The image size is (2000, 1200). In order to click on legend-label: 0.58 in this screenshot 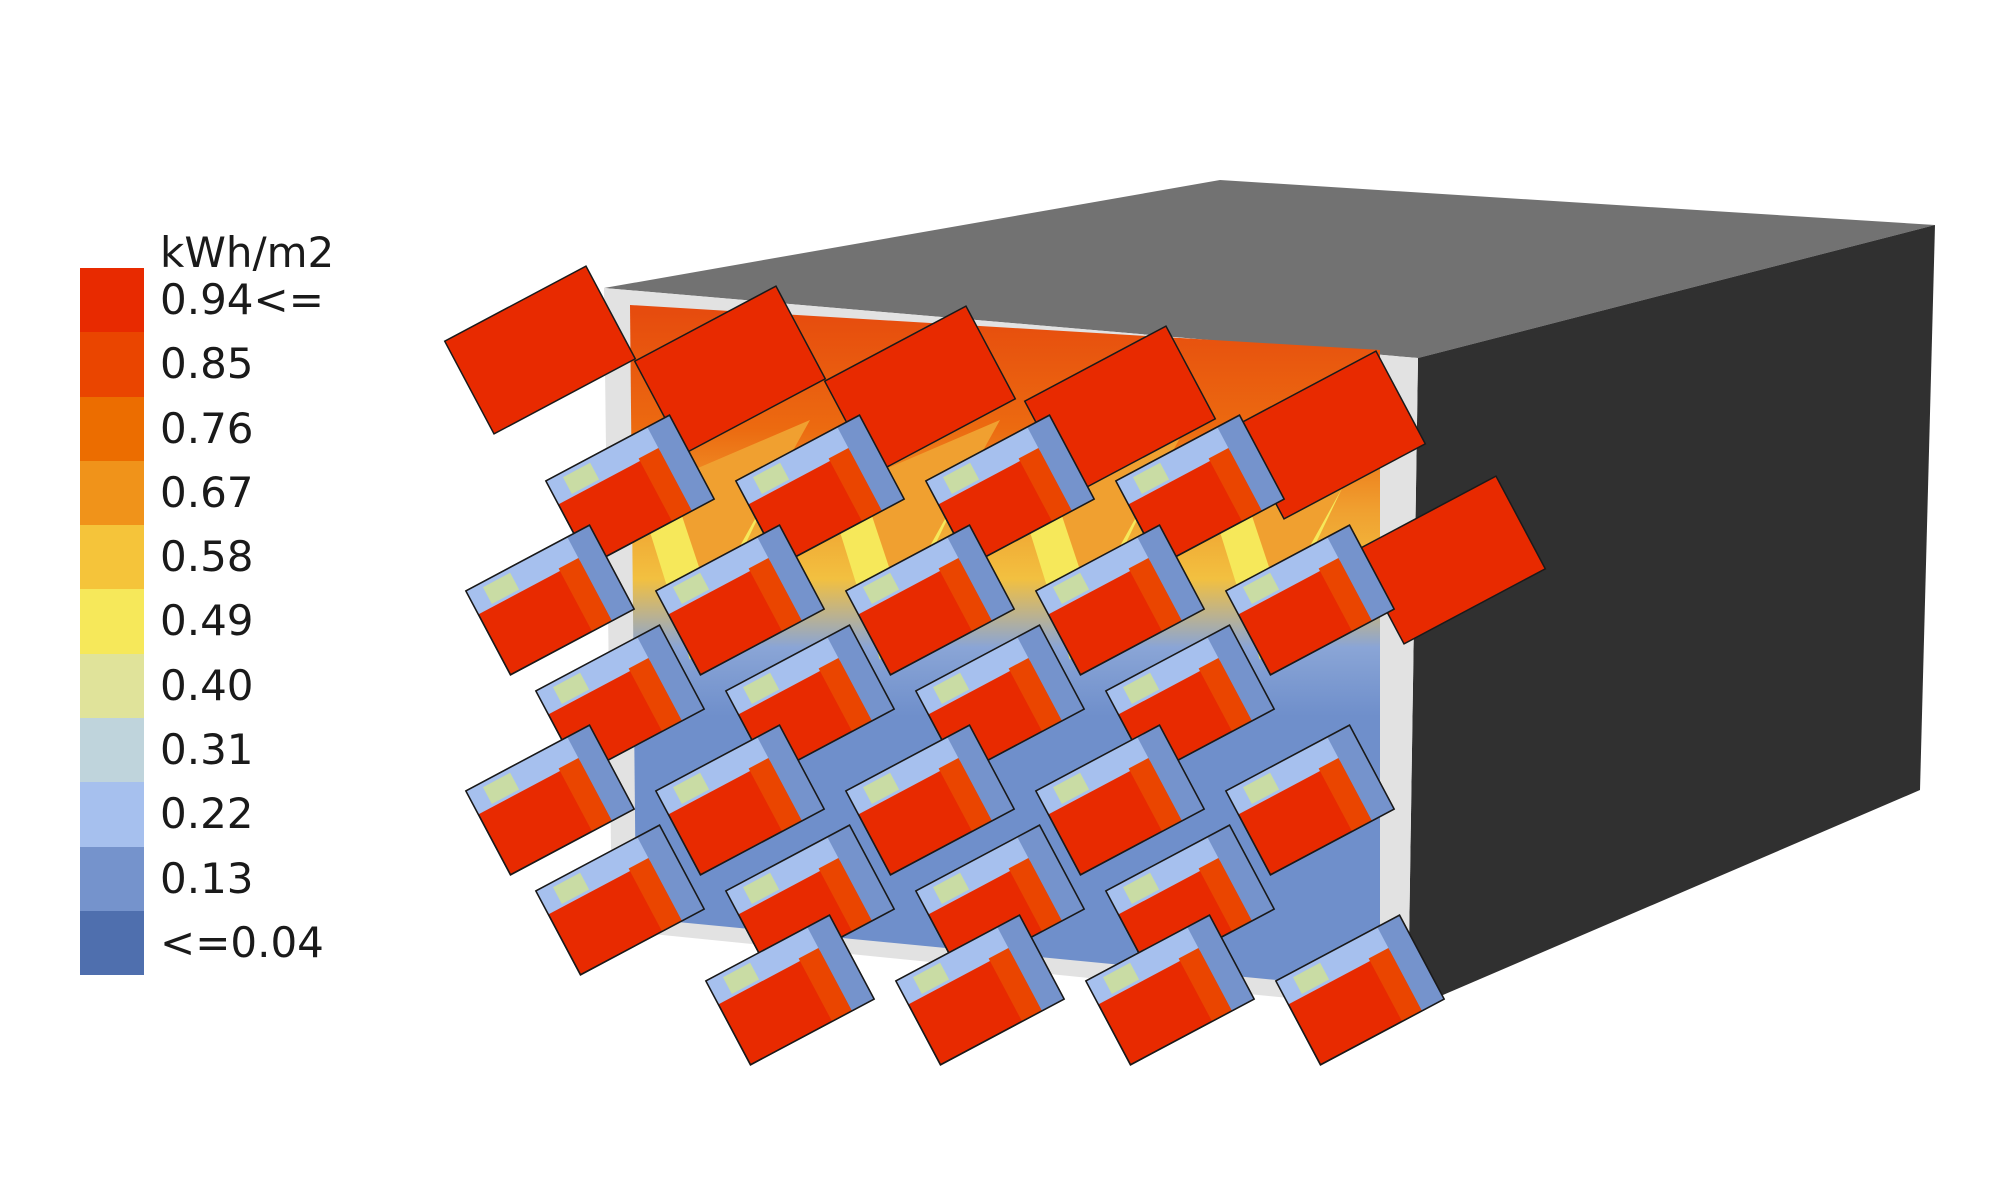, I will do `click(207, 557)`.